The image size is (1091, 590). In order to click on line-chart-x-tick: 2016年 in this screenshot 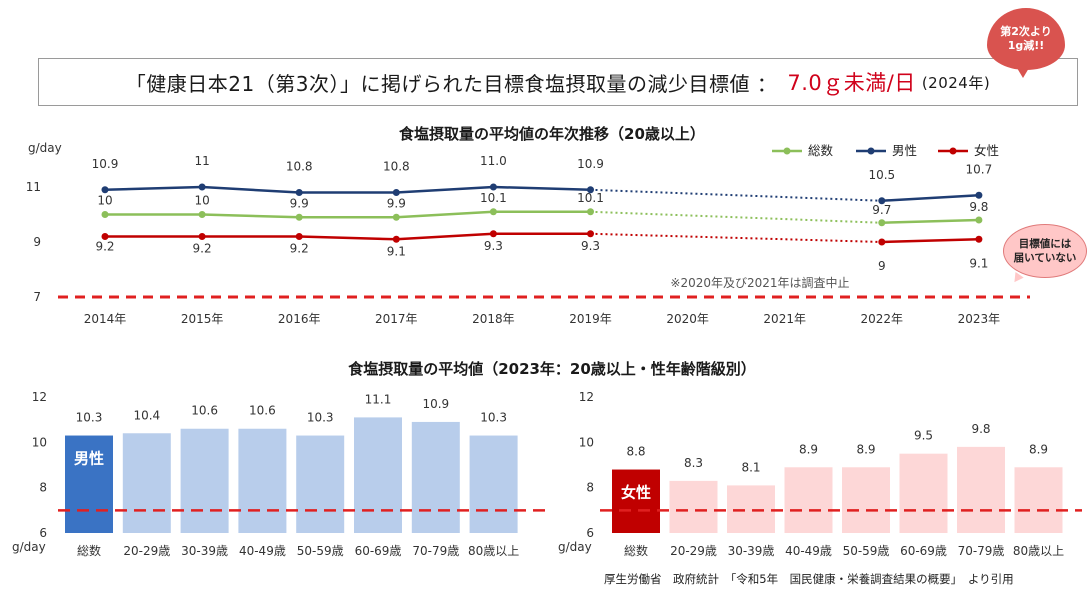, I will do `click(299, 319)`.